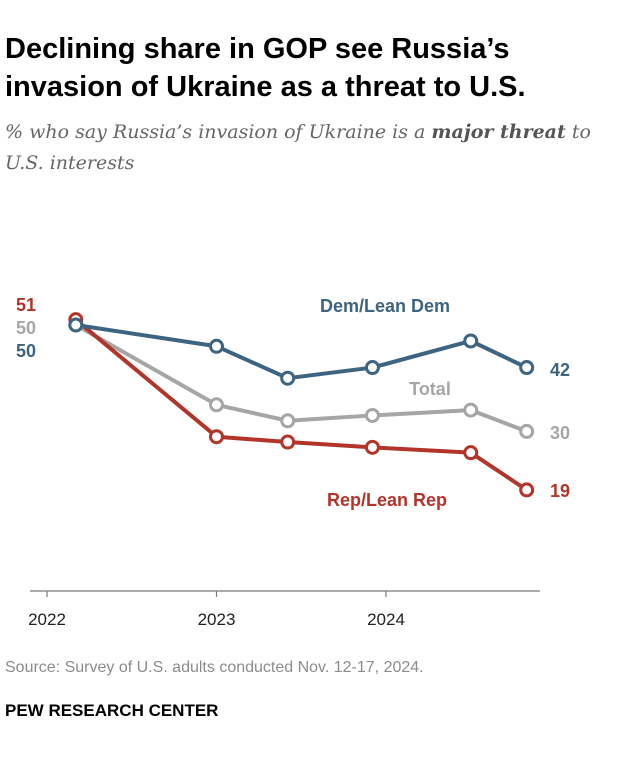 Image resolution: width=620 pixels, height=760 pixels. I want to click on total-line, so click(301, 378).